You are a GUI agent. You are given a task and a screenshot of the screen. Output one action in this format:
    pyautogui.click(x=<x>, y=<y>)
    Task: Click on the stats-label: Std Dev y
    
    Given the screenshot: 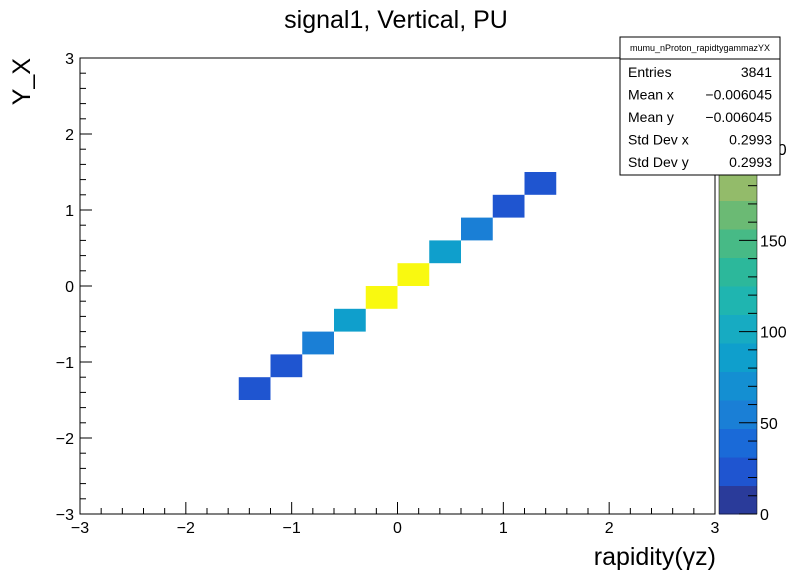 What is the action you would take?
    pyautogui.click(x=658, y=162)
    